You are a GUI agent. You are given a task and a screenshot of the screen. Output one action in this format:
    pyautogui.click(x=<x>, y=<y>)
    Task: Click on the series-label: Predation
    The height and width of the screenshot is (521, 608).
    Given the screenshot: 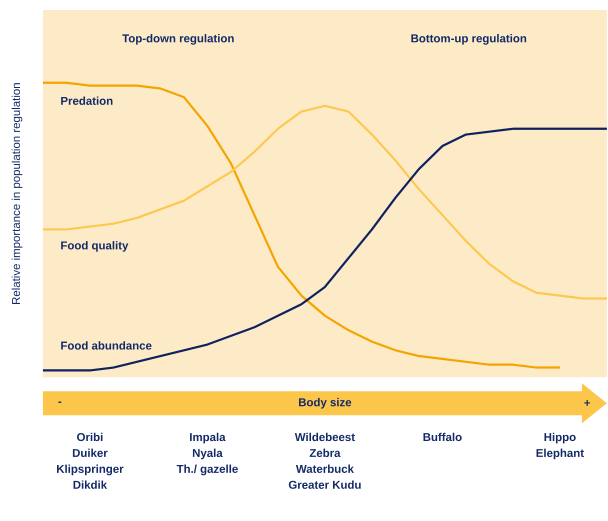 What is the action you would take?
    pyautogui.click(x=86, y=100)
    